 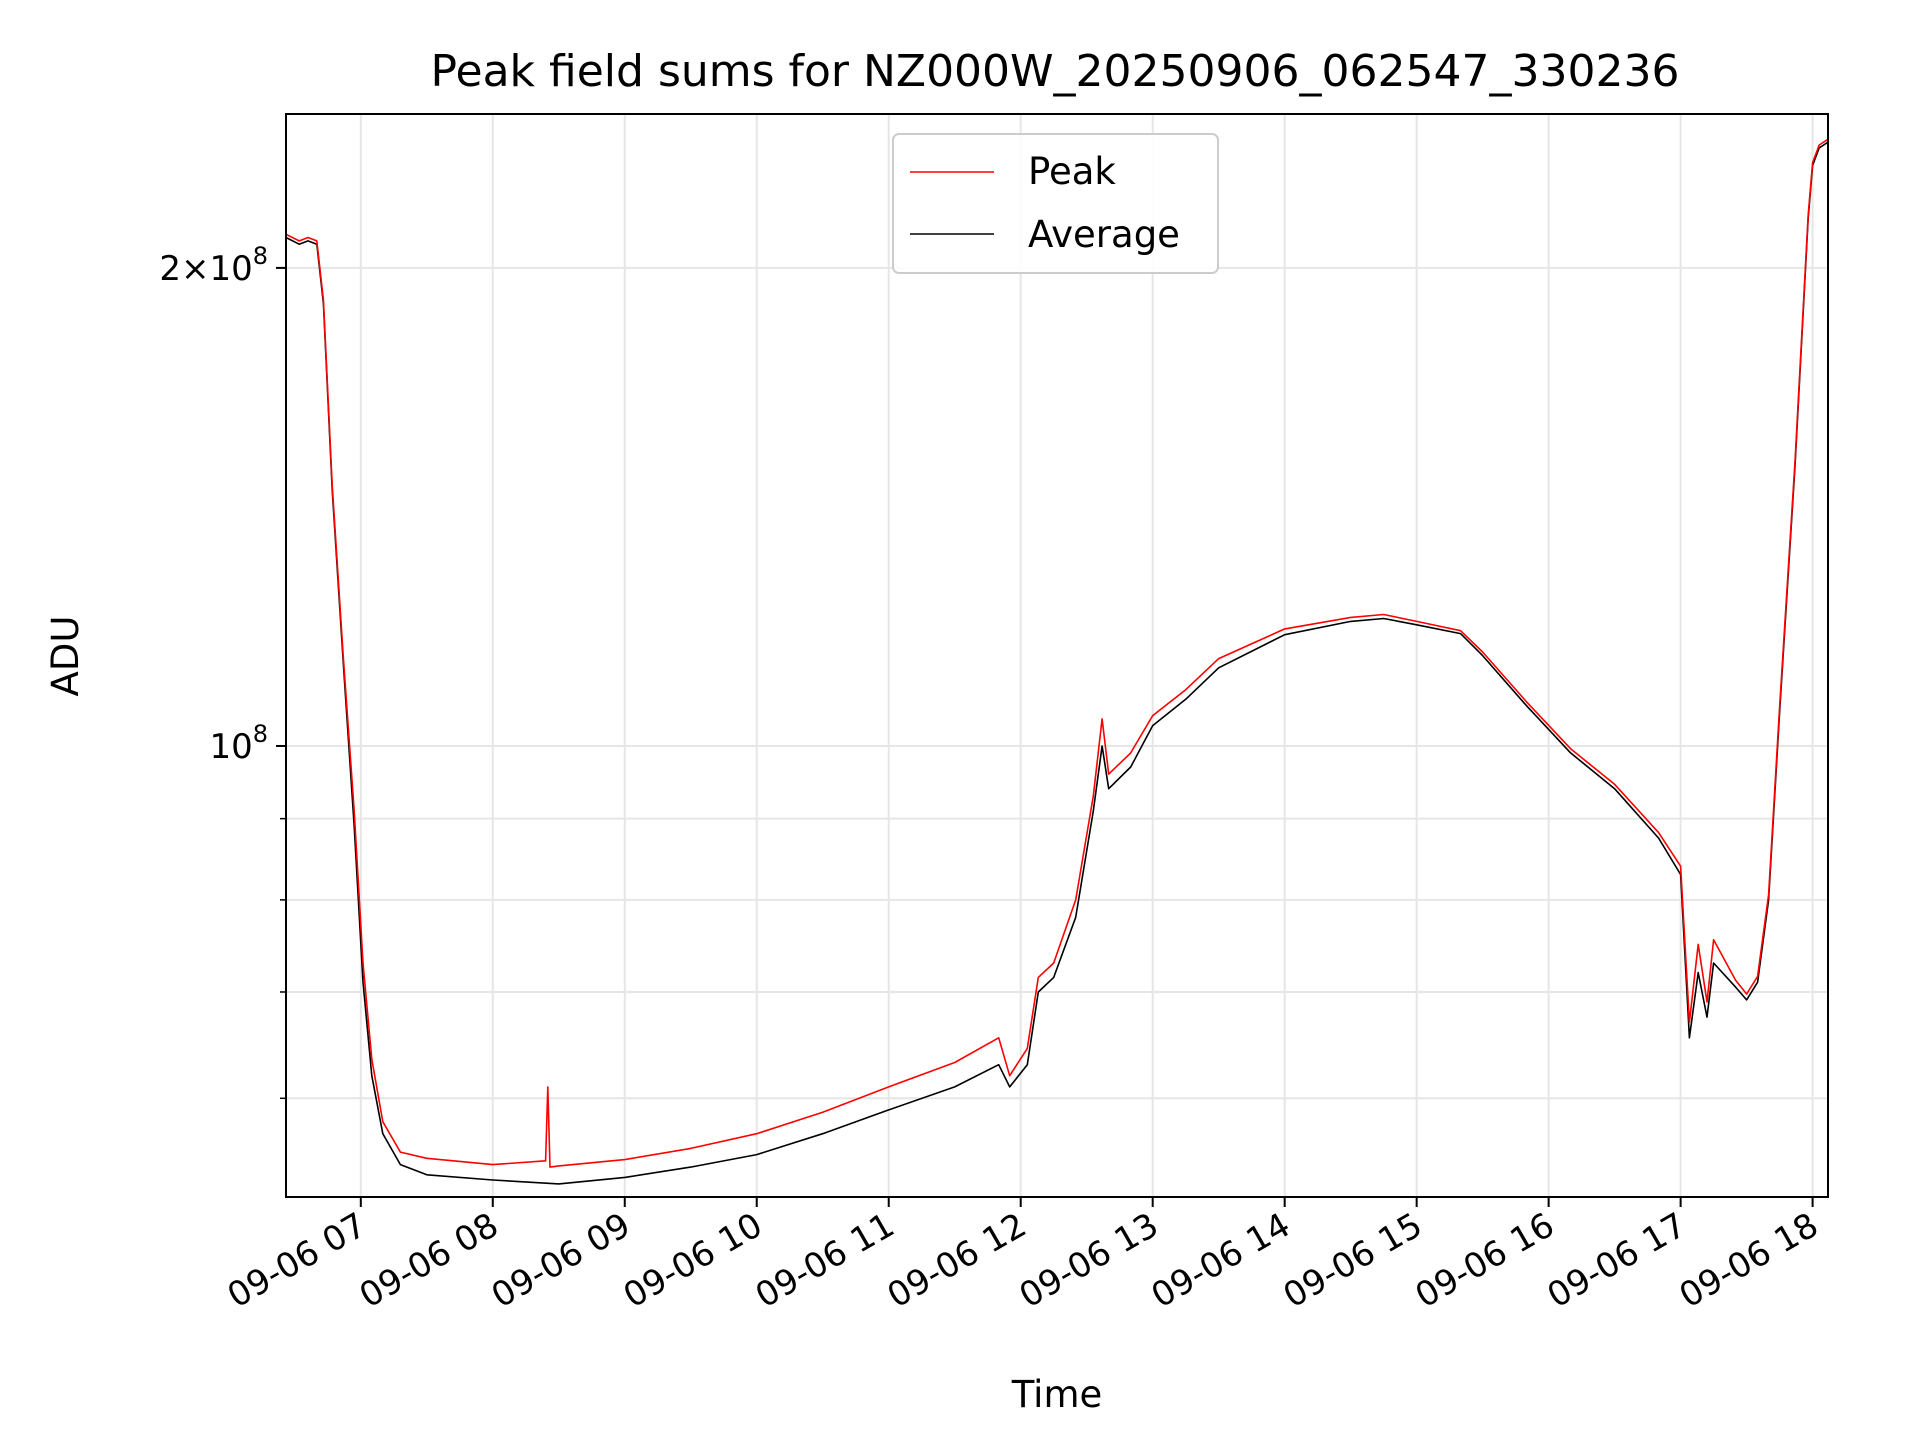 I want to click on x-axis-label: Time, so click(x=1057, y=1394).